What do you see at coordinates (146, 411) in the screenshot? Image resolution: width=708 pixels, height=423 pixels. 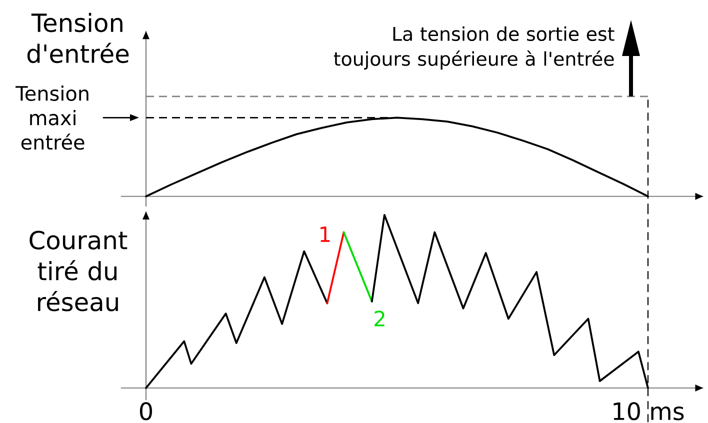 I see `x-tick-label: 0` at bounding box center [146, 411].